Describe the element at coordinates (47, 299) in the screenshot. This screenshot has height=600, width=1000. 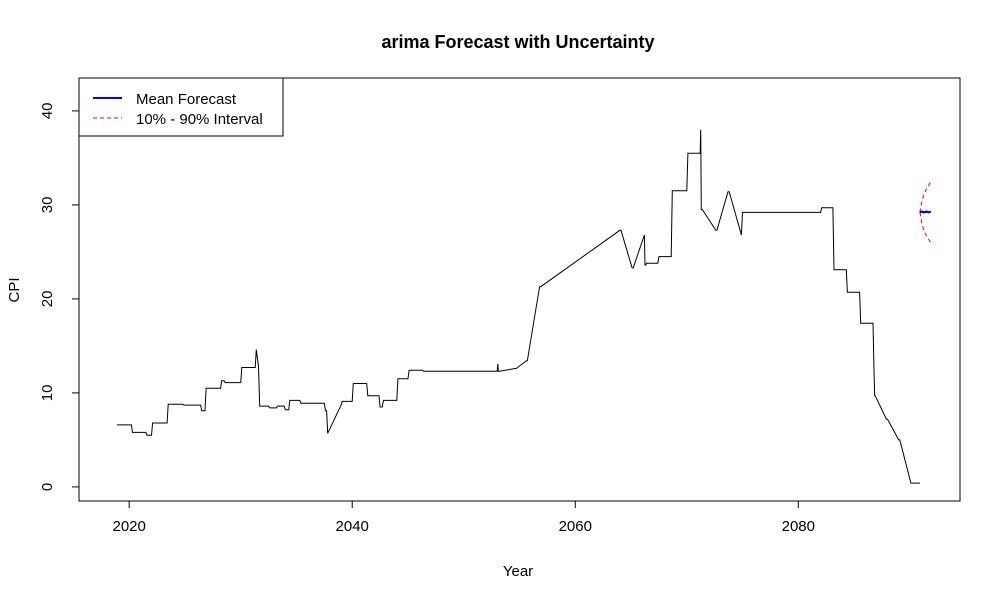
I see `y-tick-label-20: 20` at that location.